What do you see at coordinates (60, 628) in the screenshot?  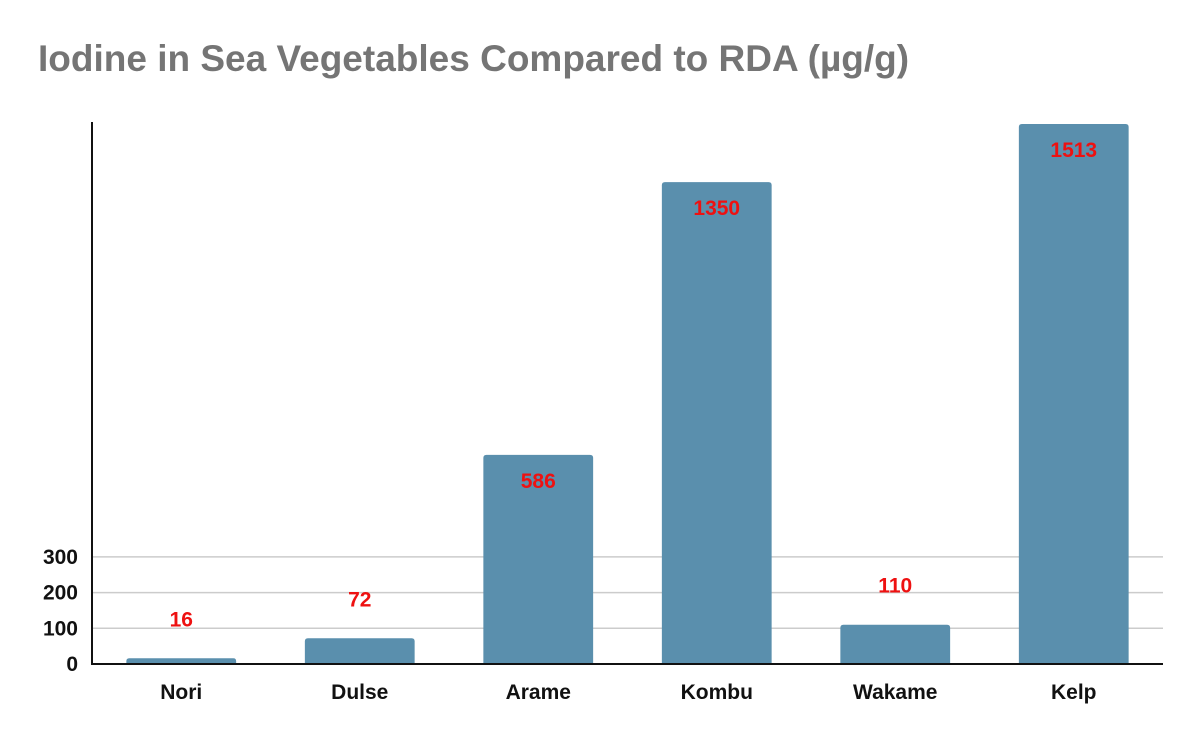 I see `y-tick-label-100: 100` at bounding box center [60, 628].